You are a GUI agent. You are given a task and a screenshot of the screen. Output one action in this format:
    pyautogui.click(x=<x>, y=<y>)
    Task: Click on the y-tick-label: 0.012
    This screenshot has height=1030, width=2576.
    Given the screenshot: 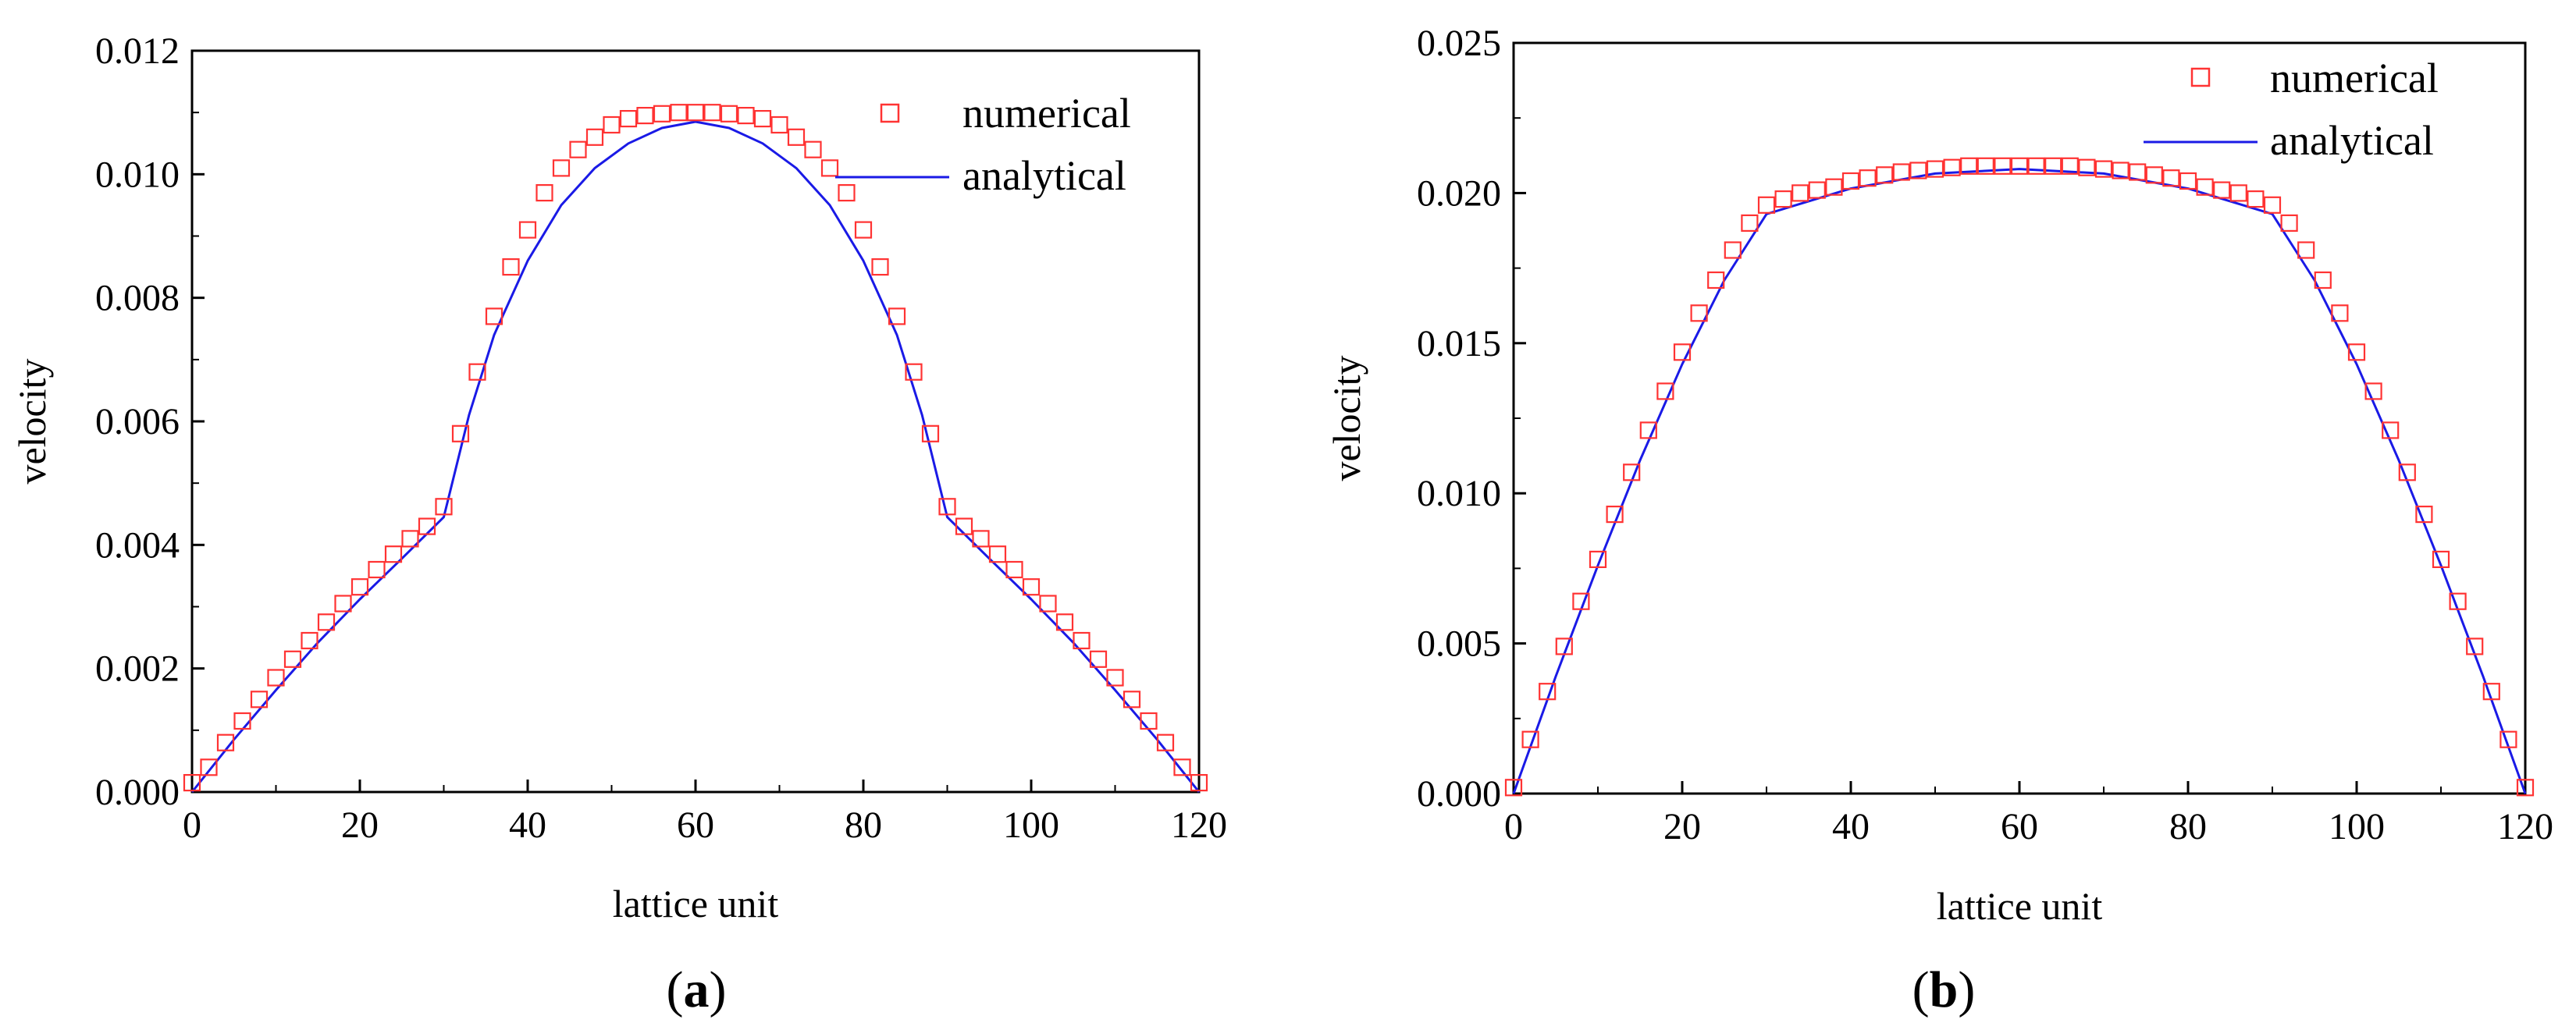 What is the action you would take?
    pyautogui.click(x=137, y=51)
    